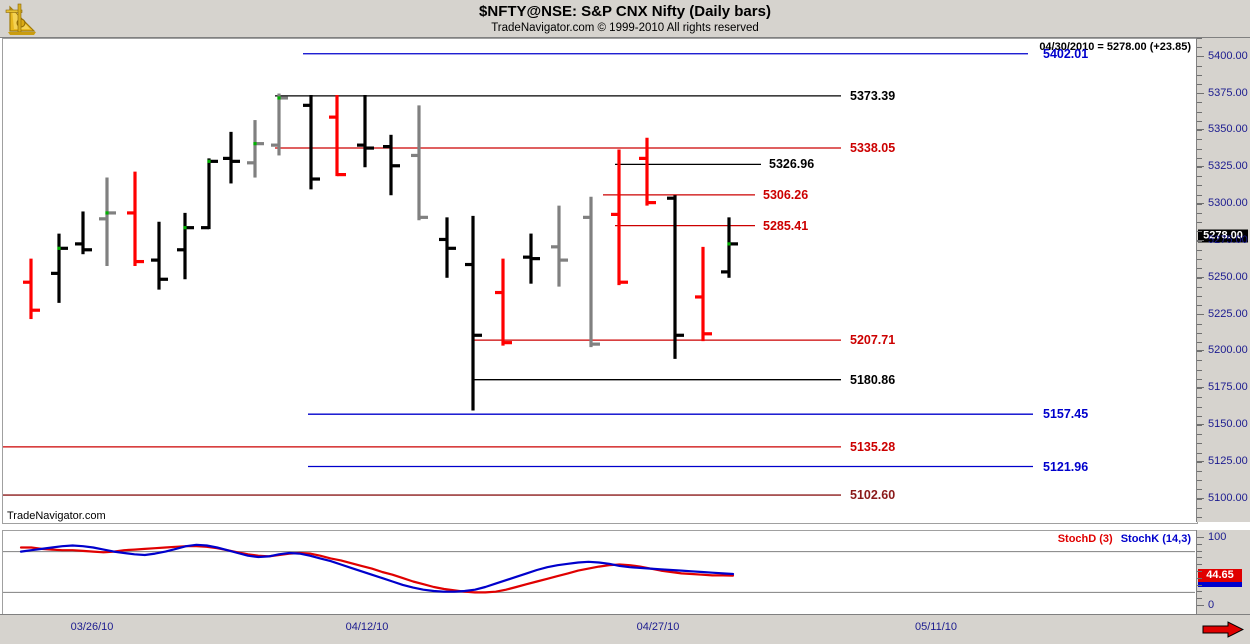 This screenshot has height=644, width=1250. I want to click on stochastic-value-tag: 44.65, so click(1220, 575).